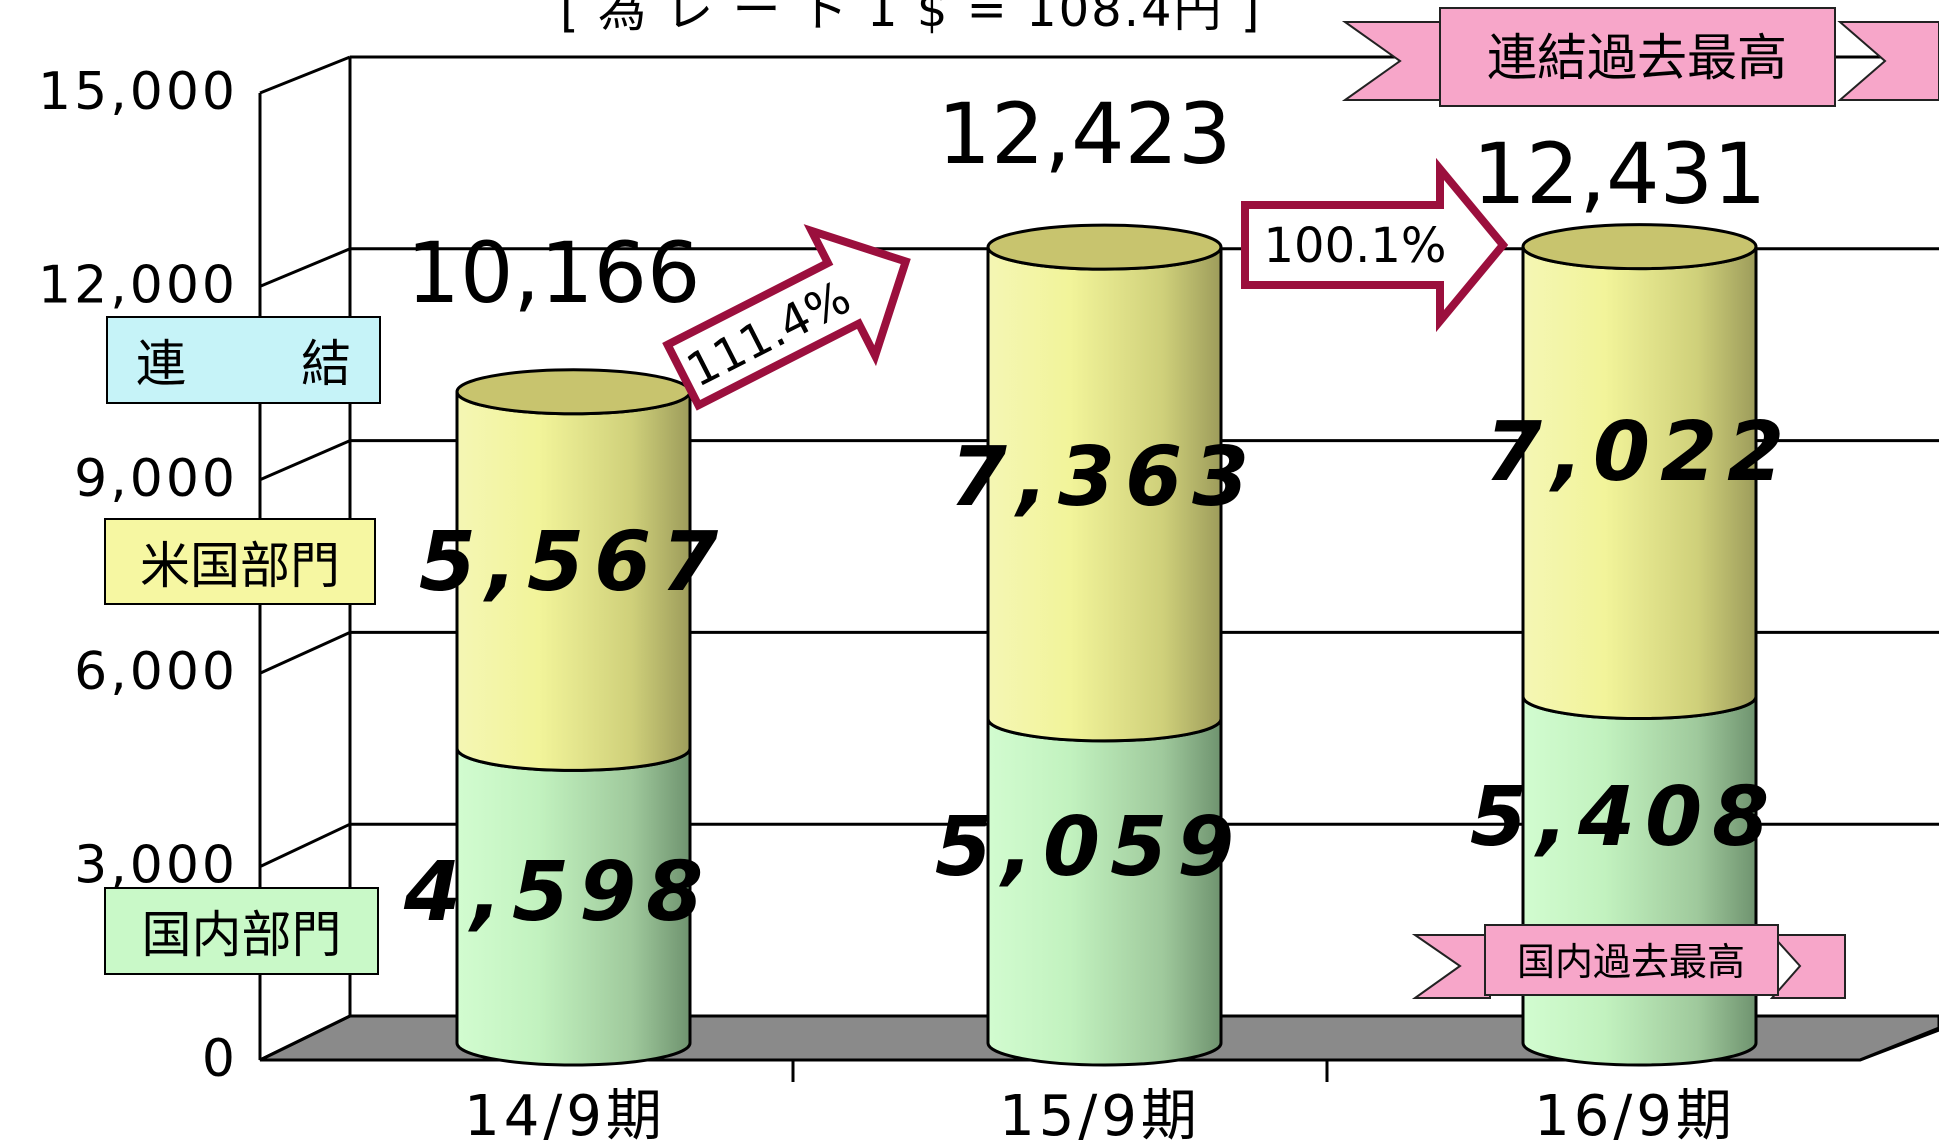 The width and height of the screenshot is (1939, 1143). What do you see at coordinates (1100, 1113) in the screenshot?
I see `x-tick-label: 15/9期` at bounding box center [1100, 1113].